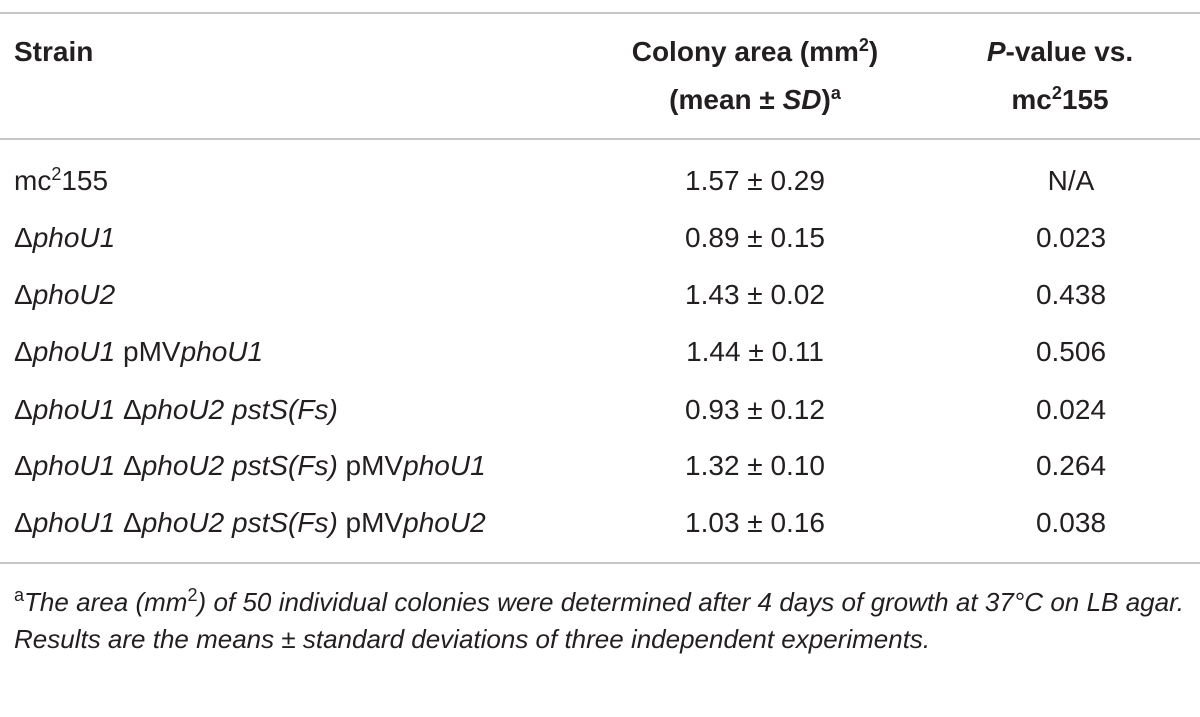  What do you see at coordinates (1071, 522) in the screenshot?
I see `p-value-cell: 0.038` at bounding box center [1071, 522].